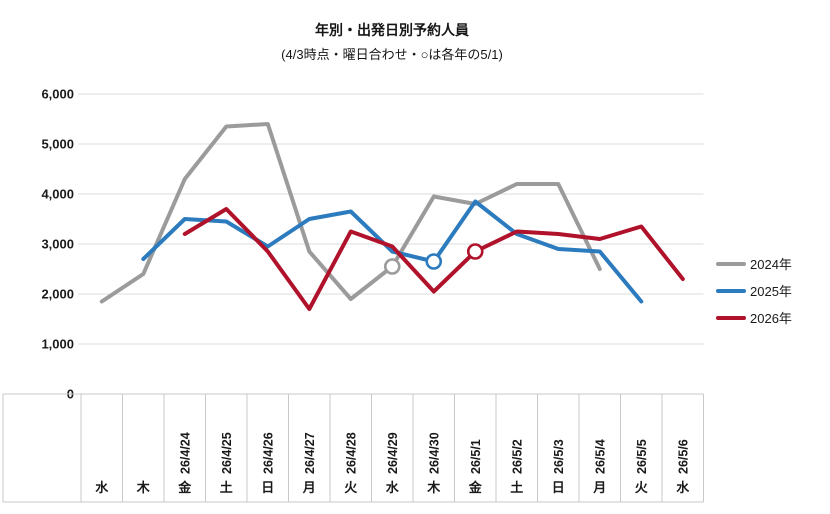 This screenshot has width=830, height=514. Describe the element at coordinates (57, 194) in the screenshot. I see `y-axis-label: 4,000` at that location.